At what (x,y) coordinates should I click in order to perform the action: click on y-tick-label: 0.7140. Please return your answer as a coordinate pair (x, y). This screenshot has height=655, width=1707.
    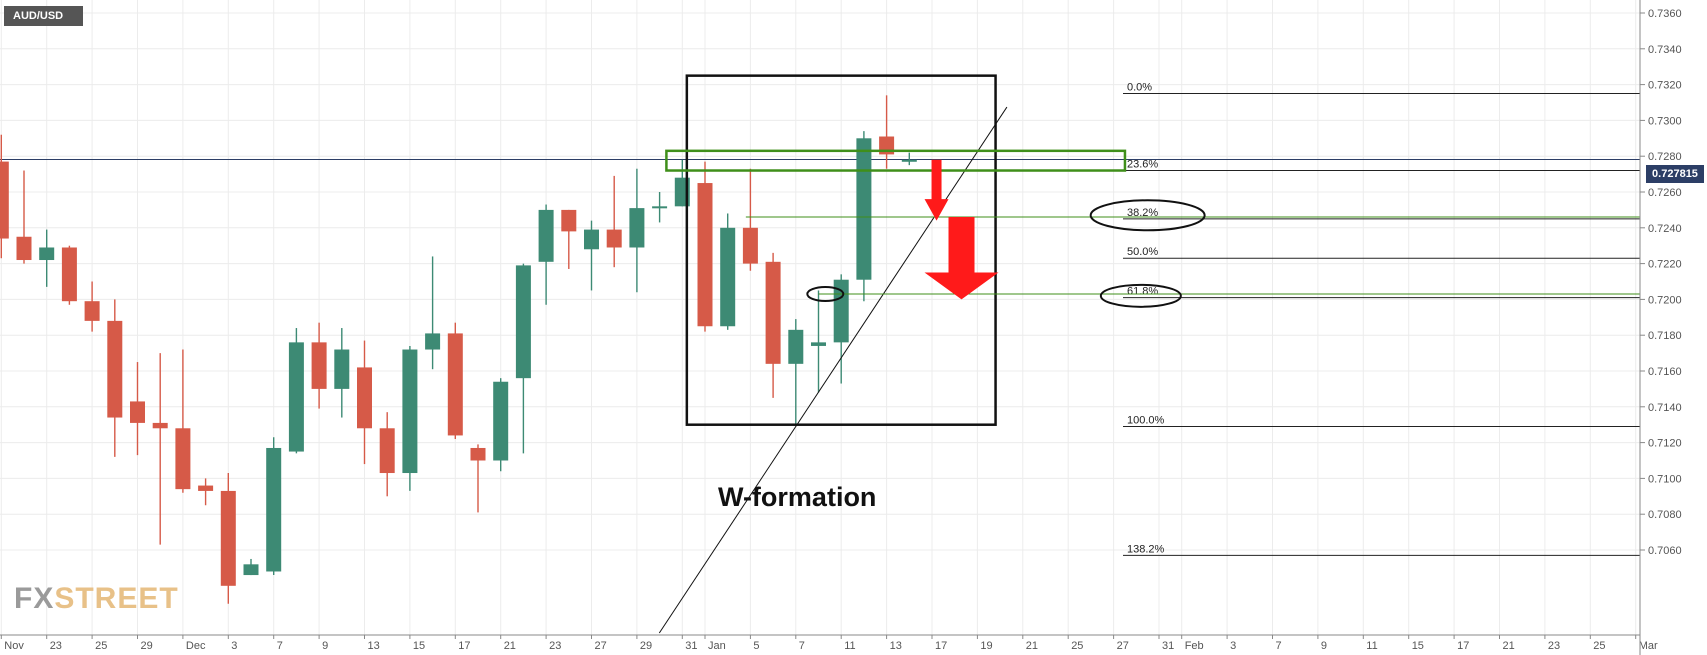
    Looking at the image, I should click on (1665, 408).